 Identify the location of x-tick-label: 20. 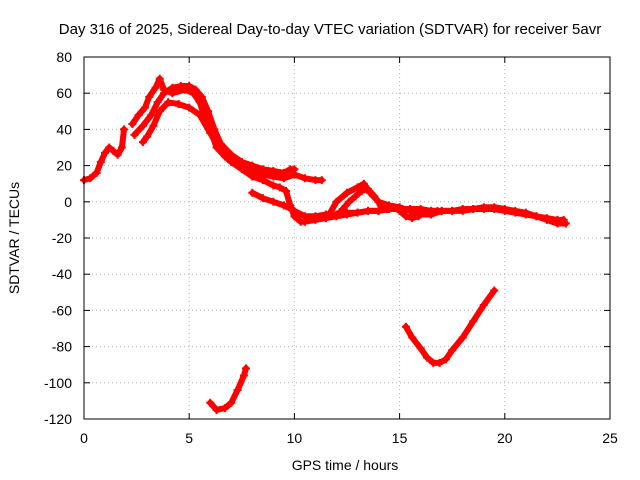
(505, 438).